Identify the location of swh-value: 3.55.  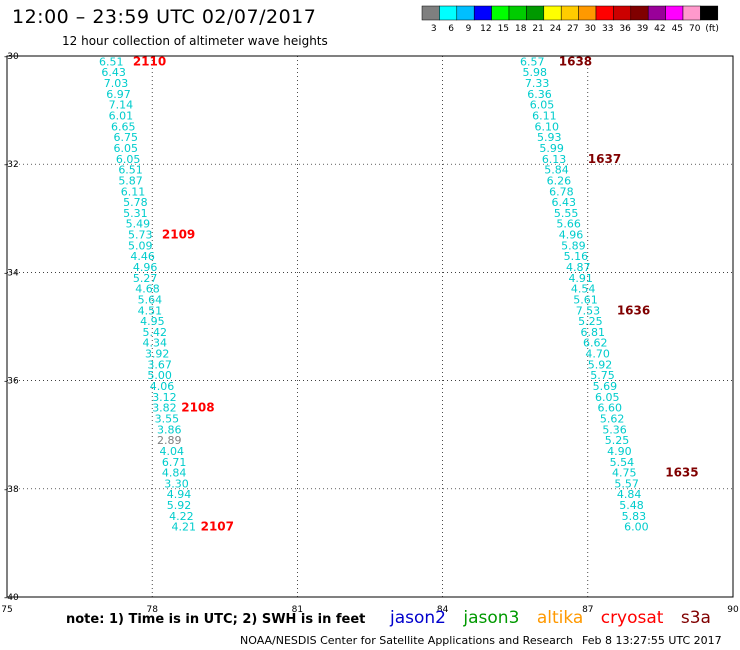
(167, 418).